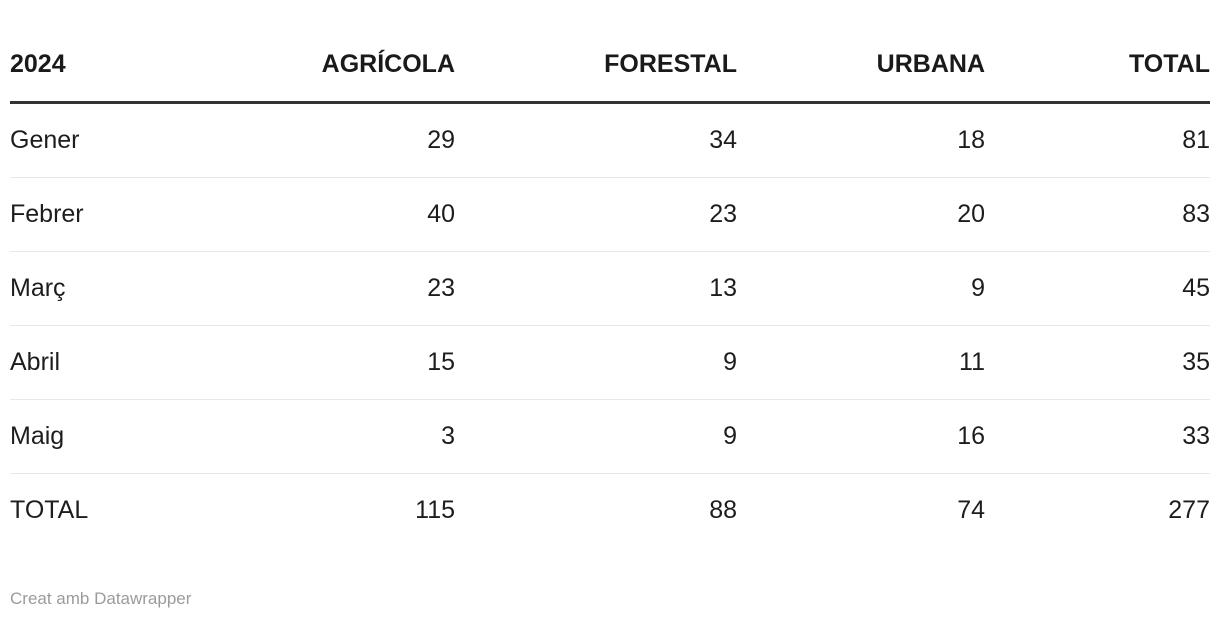  What do you see at coordinates (971, 510) in the screenshot?
I see `cell-value-total: 74` at bounding box center [971, 510].